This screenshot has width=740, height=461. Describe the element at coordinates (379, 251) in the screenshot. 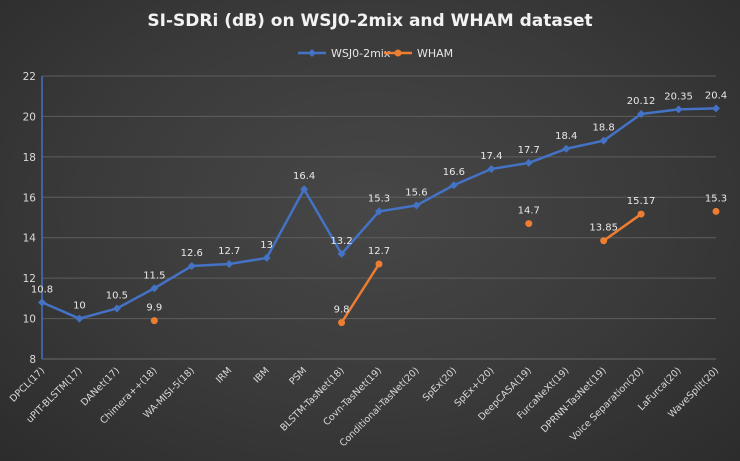

I see `wham-label-covn-tasnet-19: 12.7` at that location.